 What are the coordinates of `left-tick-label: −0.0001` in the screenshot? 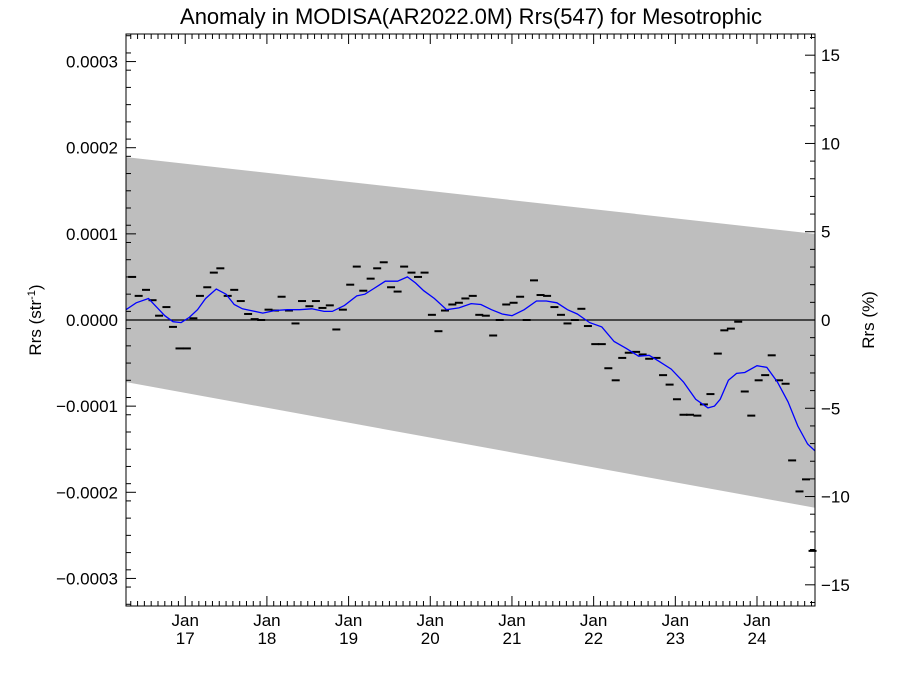 It's located at (87, 406).